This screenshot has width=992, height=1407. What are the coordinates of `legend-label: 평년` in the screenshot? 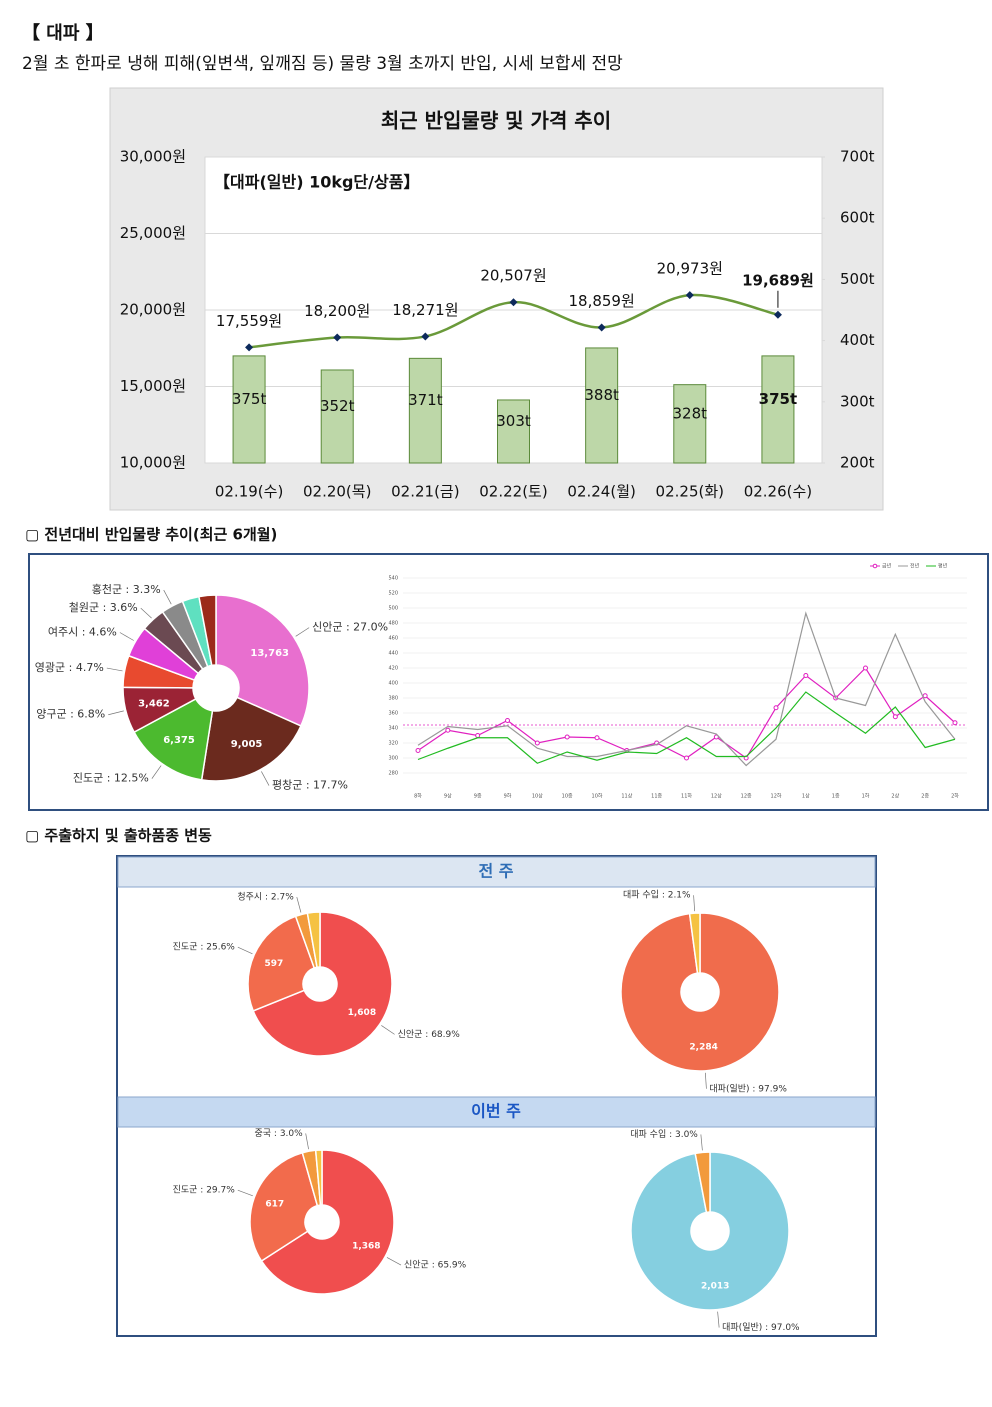 It's located at (943, 566).